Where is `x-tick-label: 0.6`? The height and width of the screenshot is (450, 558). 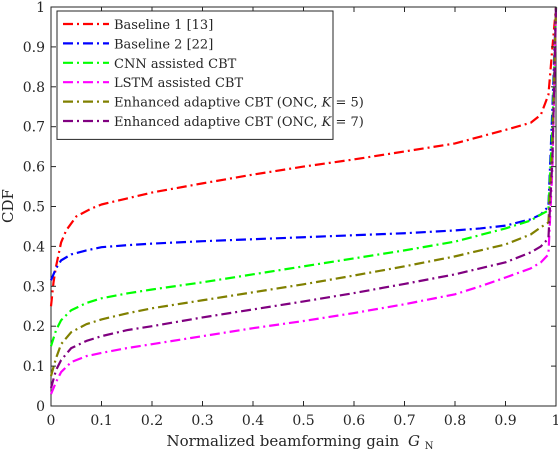 x-tick-label: 0.6 is located at coordinates (354, 421).